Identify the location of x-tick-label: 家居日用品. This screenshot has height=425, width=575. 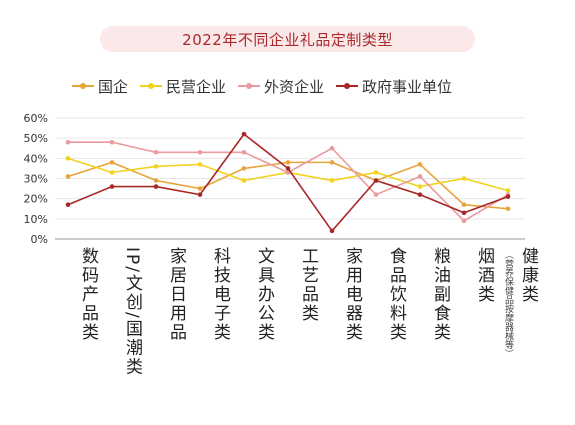
(176, 294).